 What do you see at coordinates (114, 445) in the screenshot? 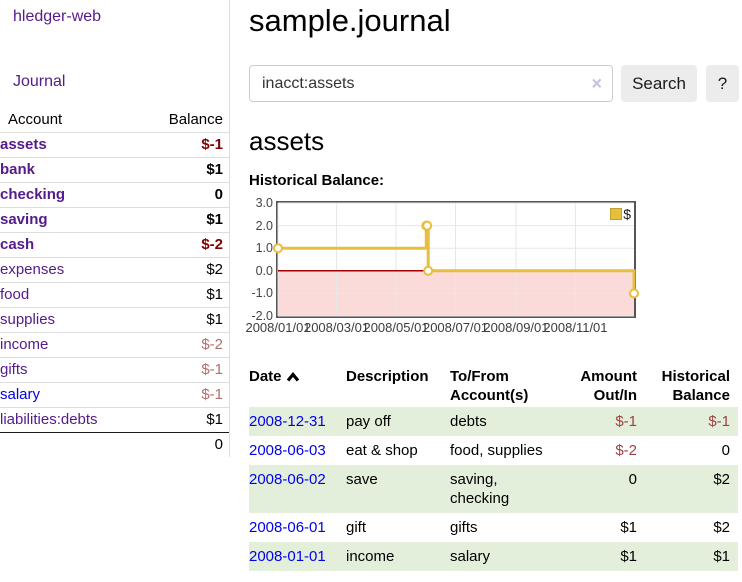
I see `accounts-total-row: 0` at bounding box center [114, 445].